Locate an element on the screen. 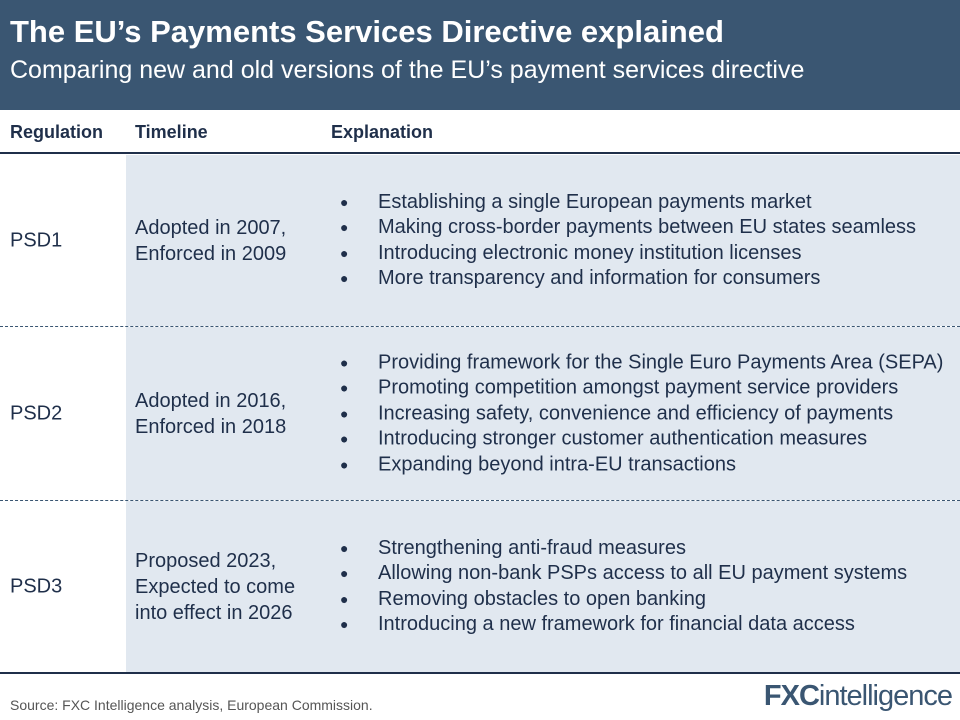 The height and width of the screenshot is (720, 960). timeline-line: Adopted in 2016, is located at coordinates (211, 400).